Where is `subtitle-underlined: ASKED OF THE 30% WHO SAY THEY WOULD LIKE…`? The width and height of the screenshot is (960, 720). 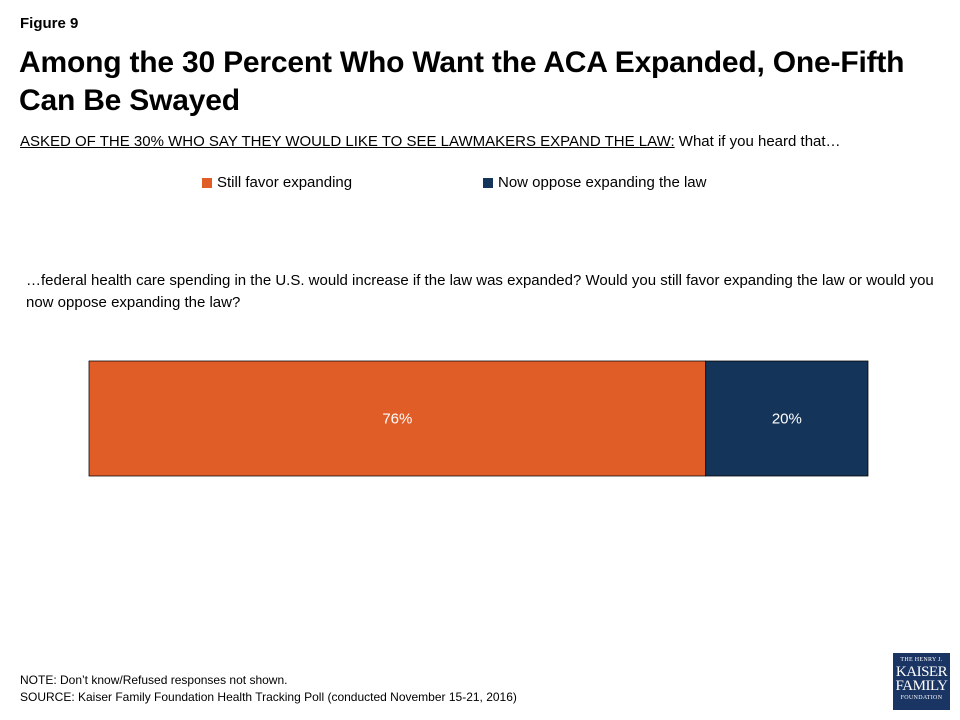 subtitle-underlined: ASKED OF THE 30% WHO SAY THEY WOULD LIKE… is located at coordinates (347, 141).